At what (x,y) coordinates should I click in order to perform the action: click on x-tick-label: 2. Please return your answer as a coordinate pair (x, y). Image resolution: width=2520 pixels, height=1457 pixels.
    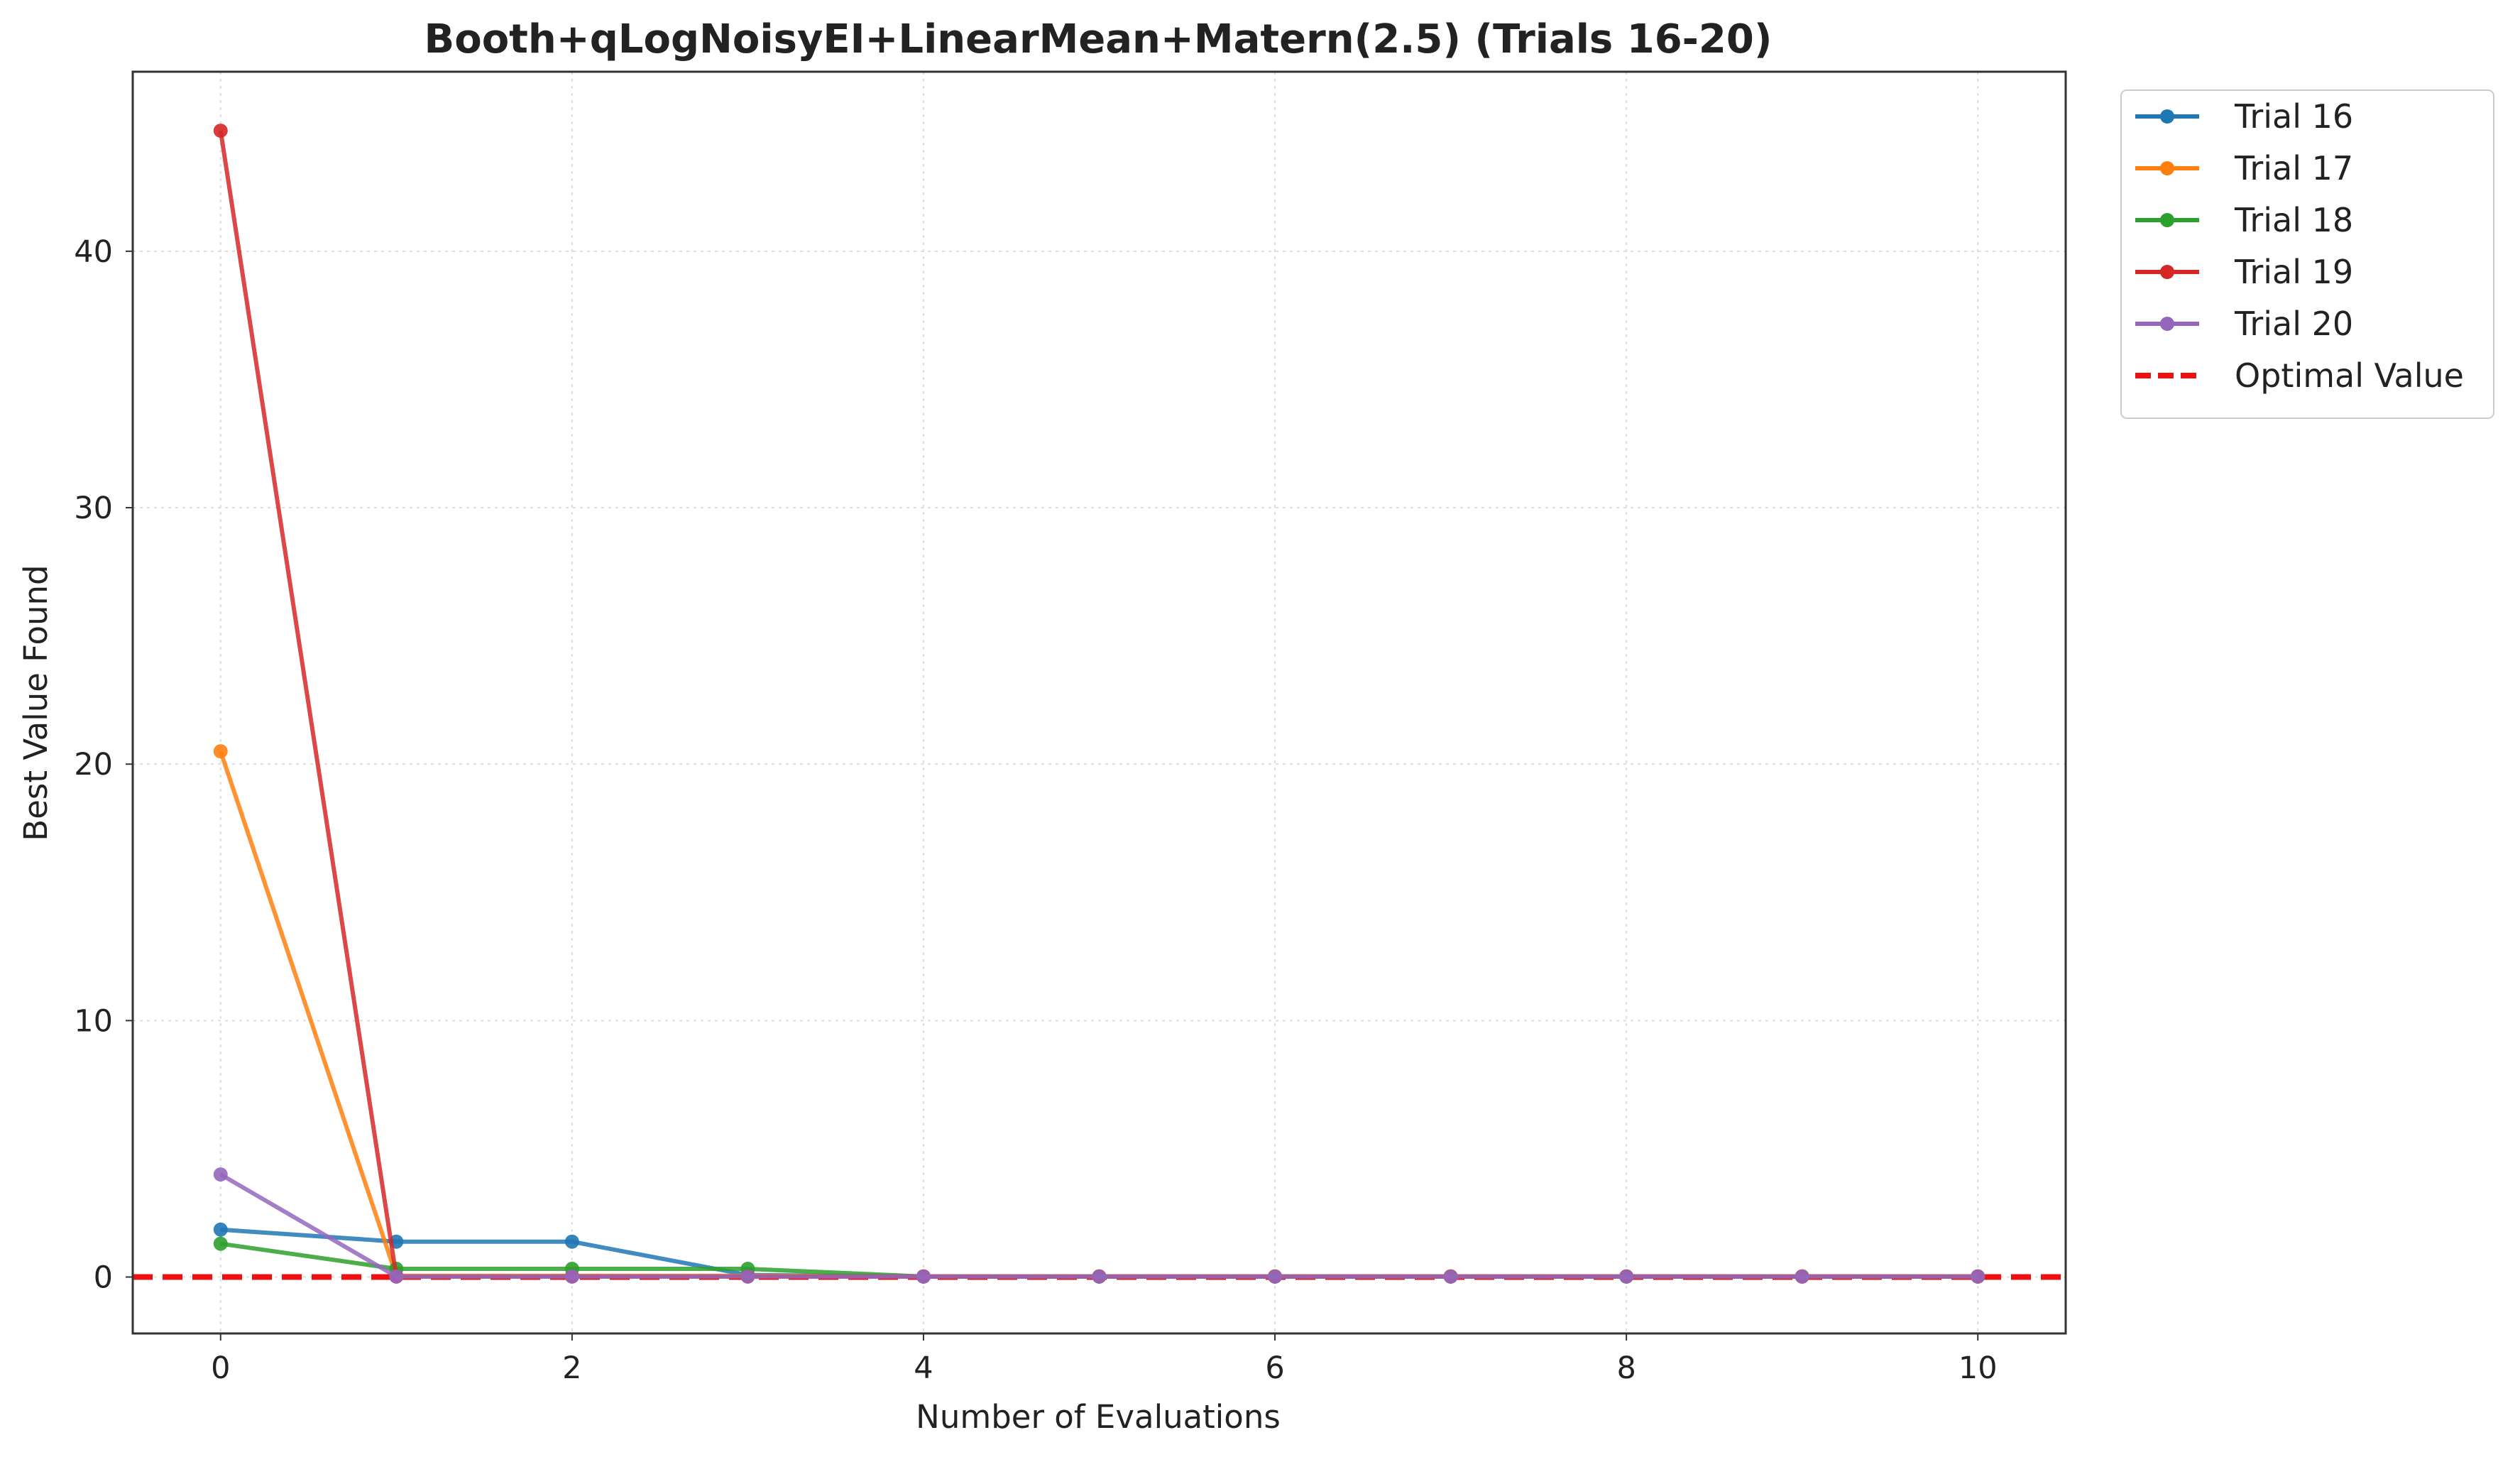
    Looking at the image, I should click on (572, 1368).